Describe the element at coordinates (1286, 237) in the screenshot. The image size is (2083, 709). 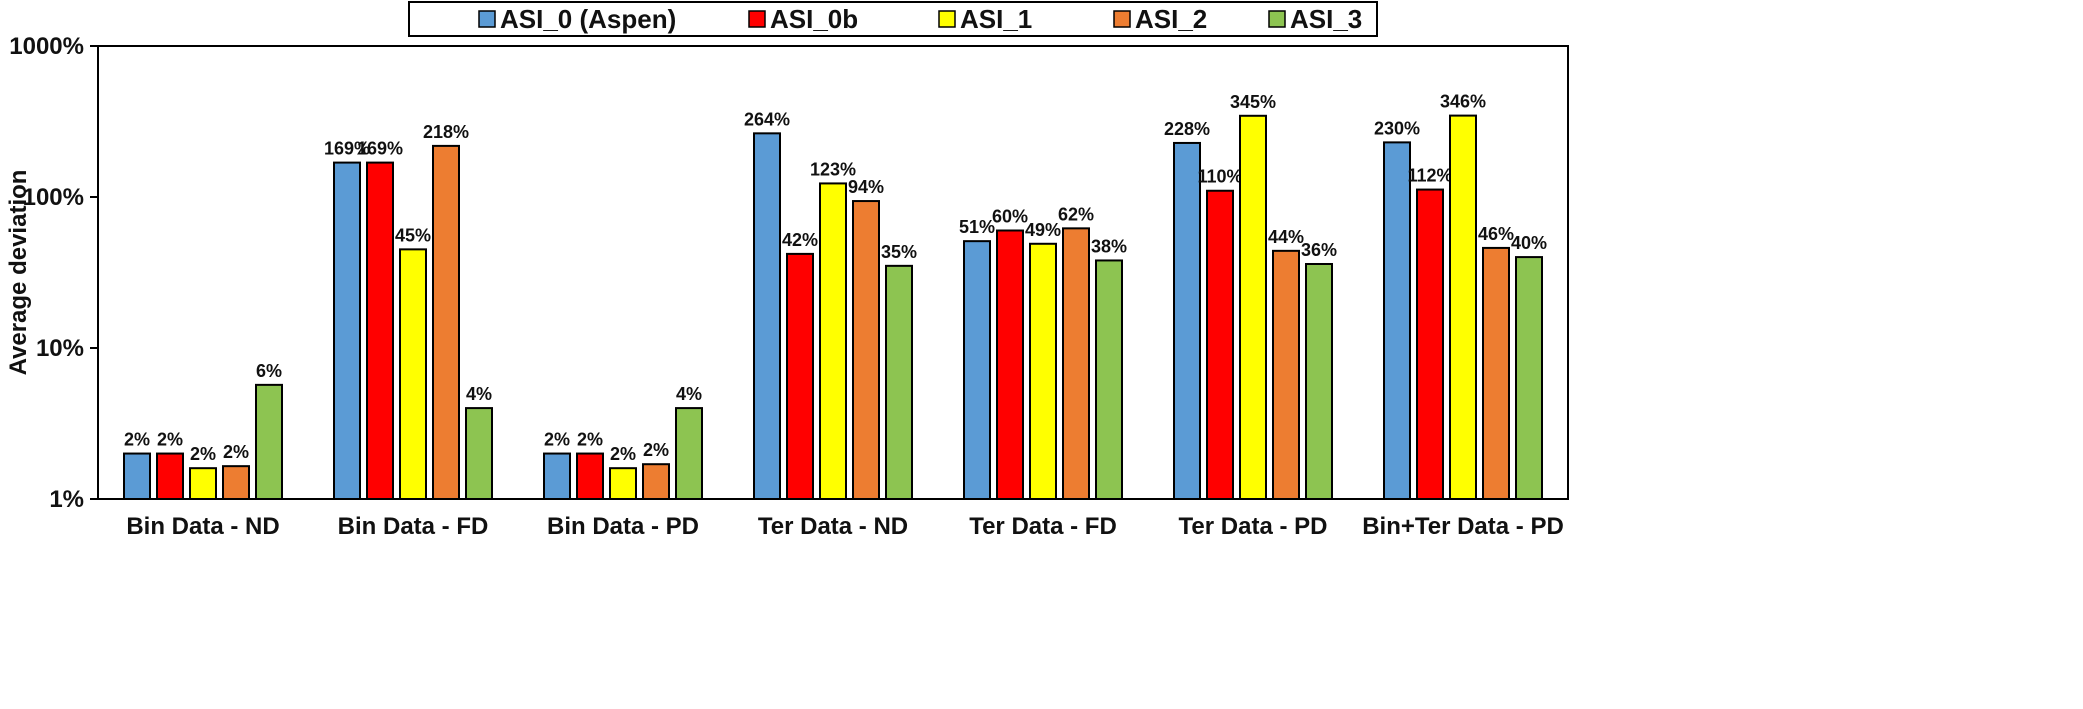
I see `data-label: 44%` at that location.